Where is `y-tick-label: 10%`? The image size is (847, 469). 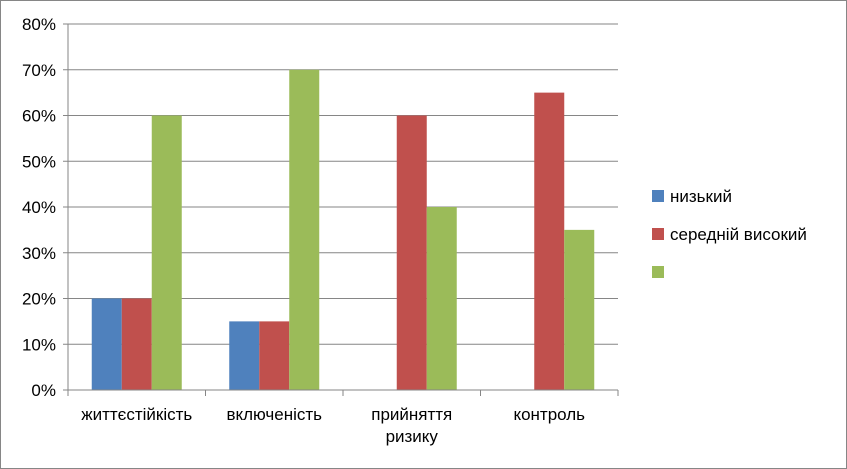 y-tick-label: 10% is located at coordinates (39, 344).